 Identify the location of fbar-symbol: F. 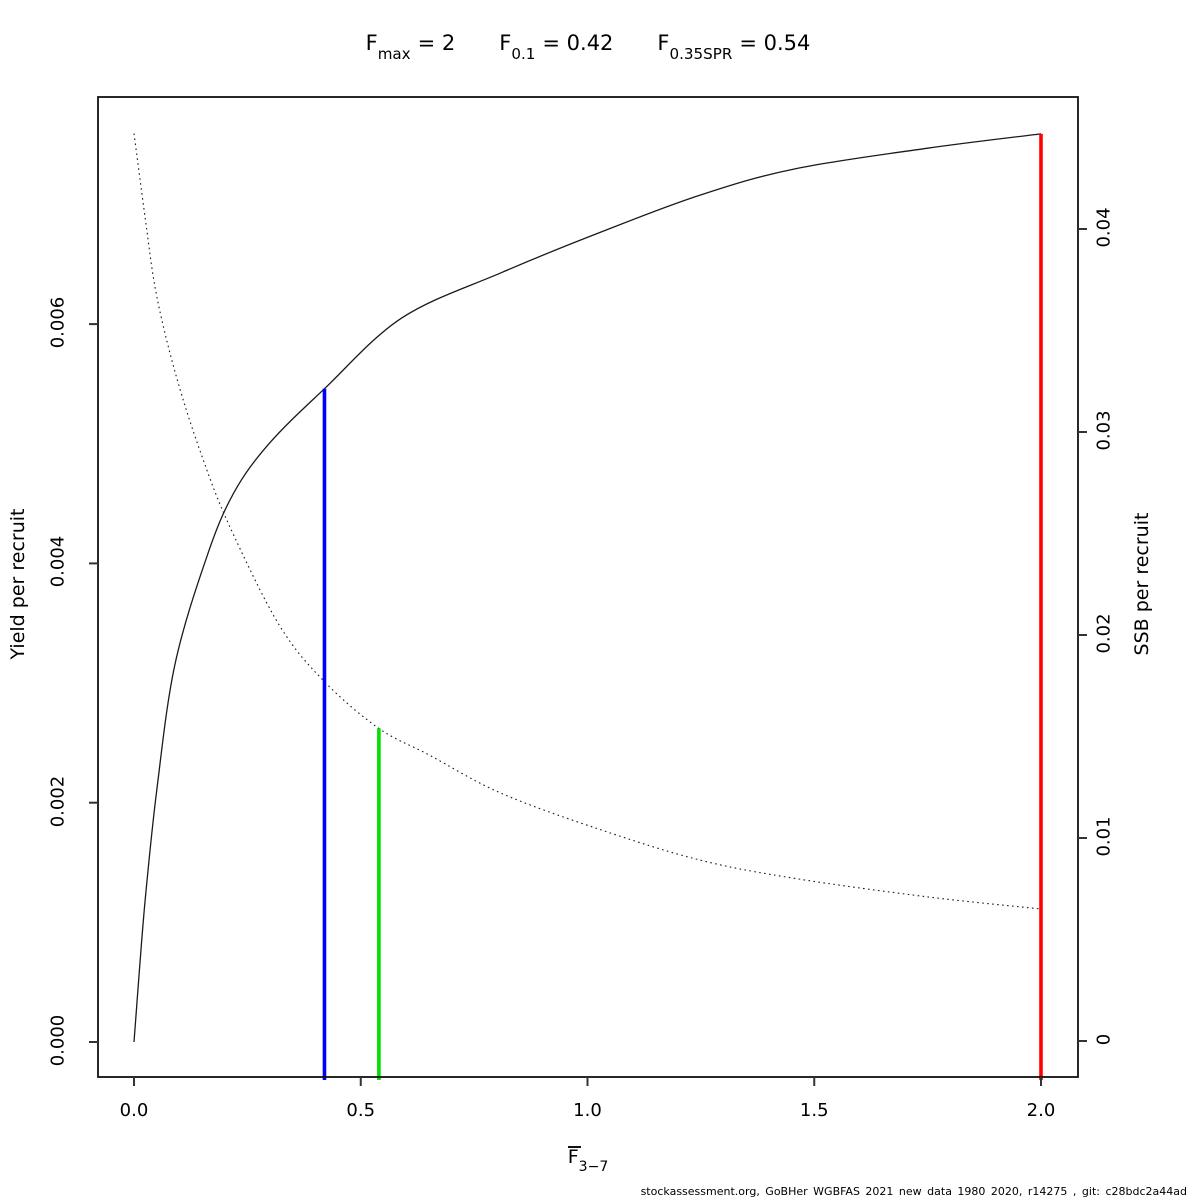
(574, 1157).